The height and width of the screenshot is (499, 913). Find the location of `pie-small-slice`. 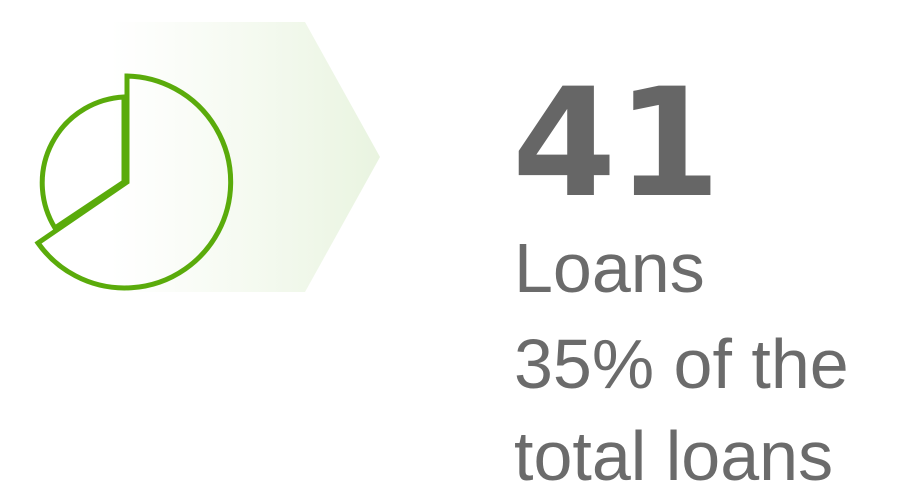

pie-small-slice is located at coordinates (83, 163).